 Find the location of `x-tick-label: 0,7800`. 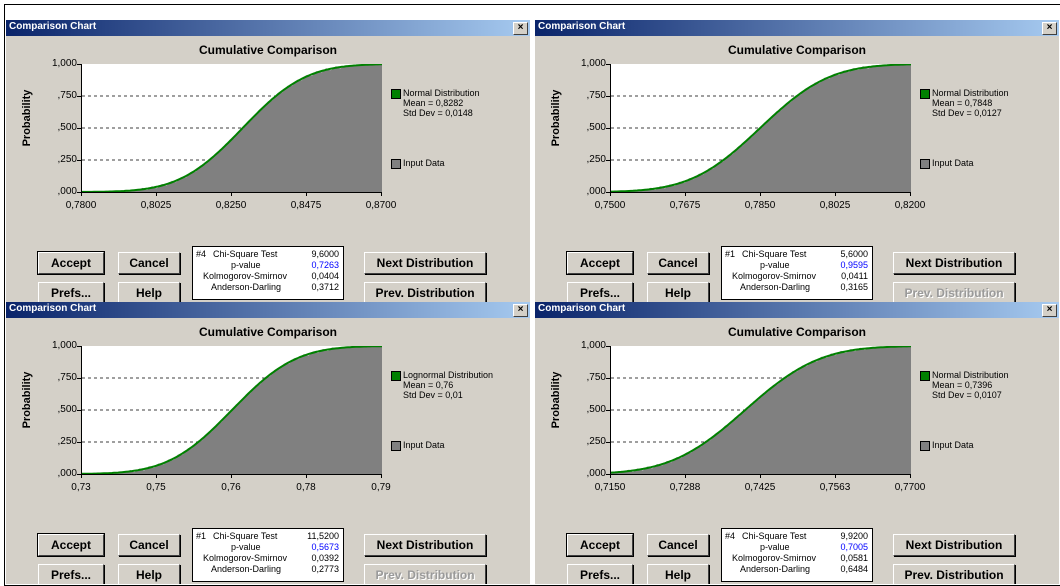

x-tick-label: 0,7800 is located at coordinates (81, 205).